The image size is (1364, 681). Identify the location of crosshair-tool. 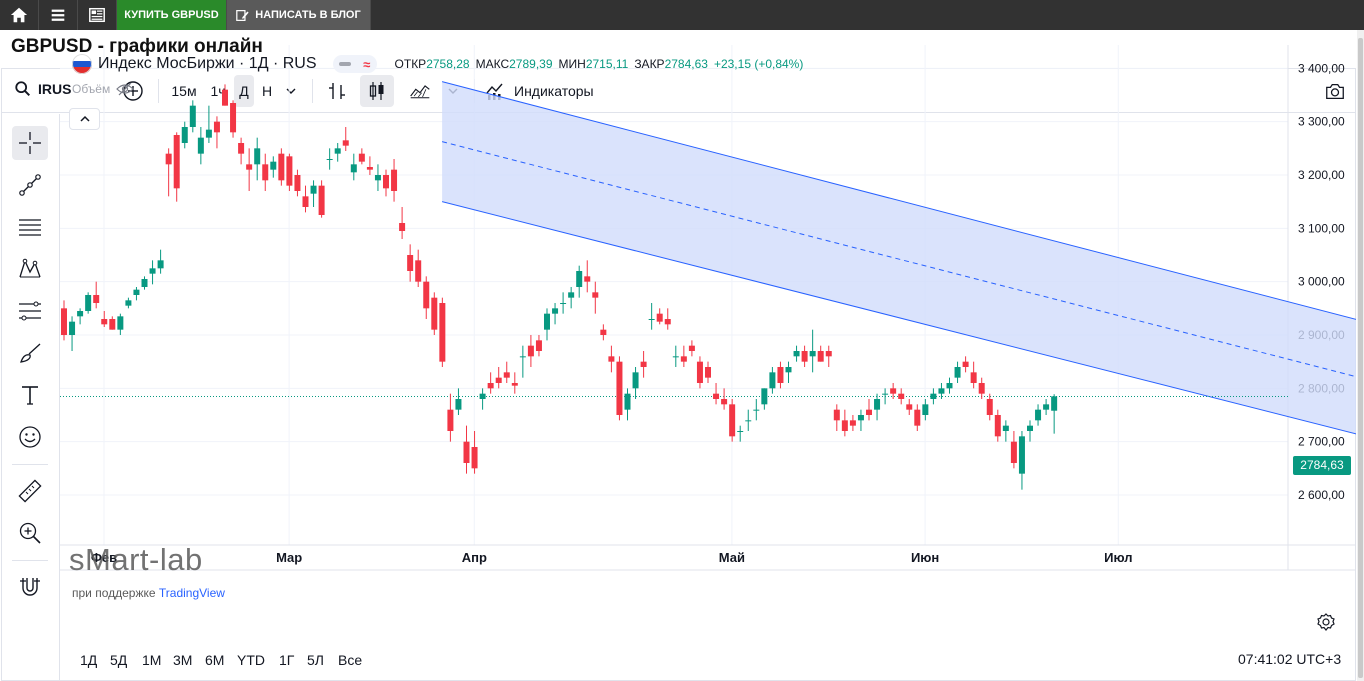
(30, 143).